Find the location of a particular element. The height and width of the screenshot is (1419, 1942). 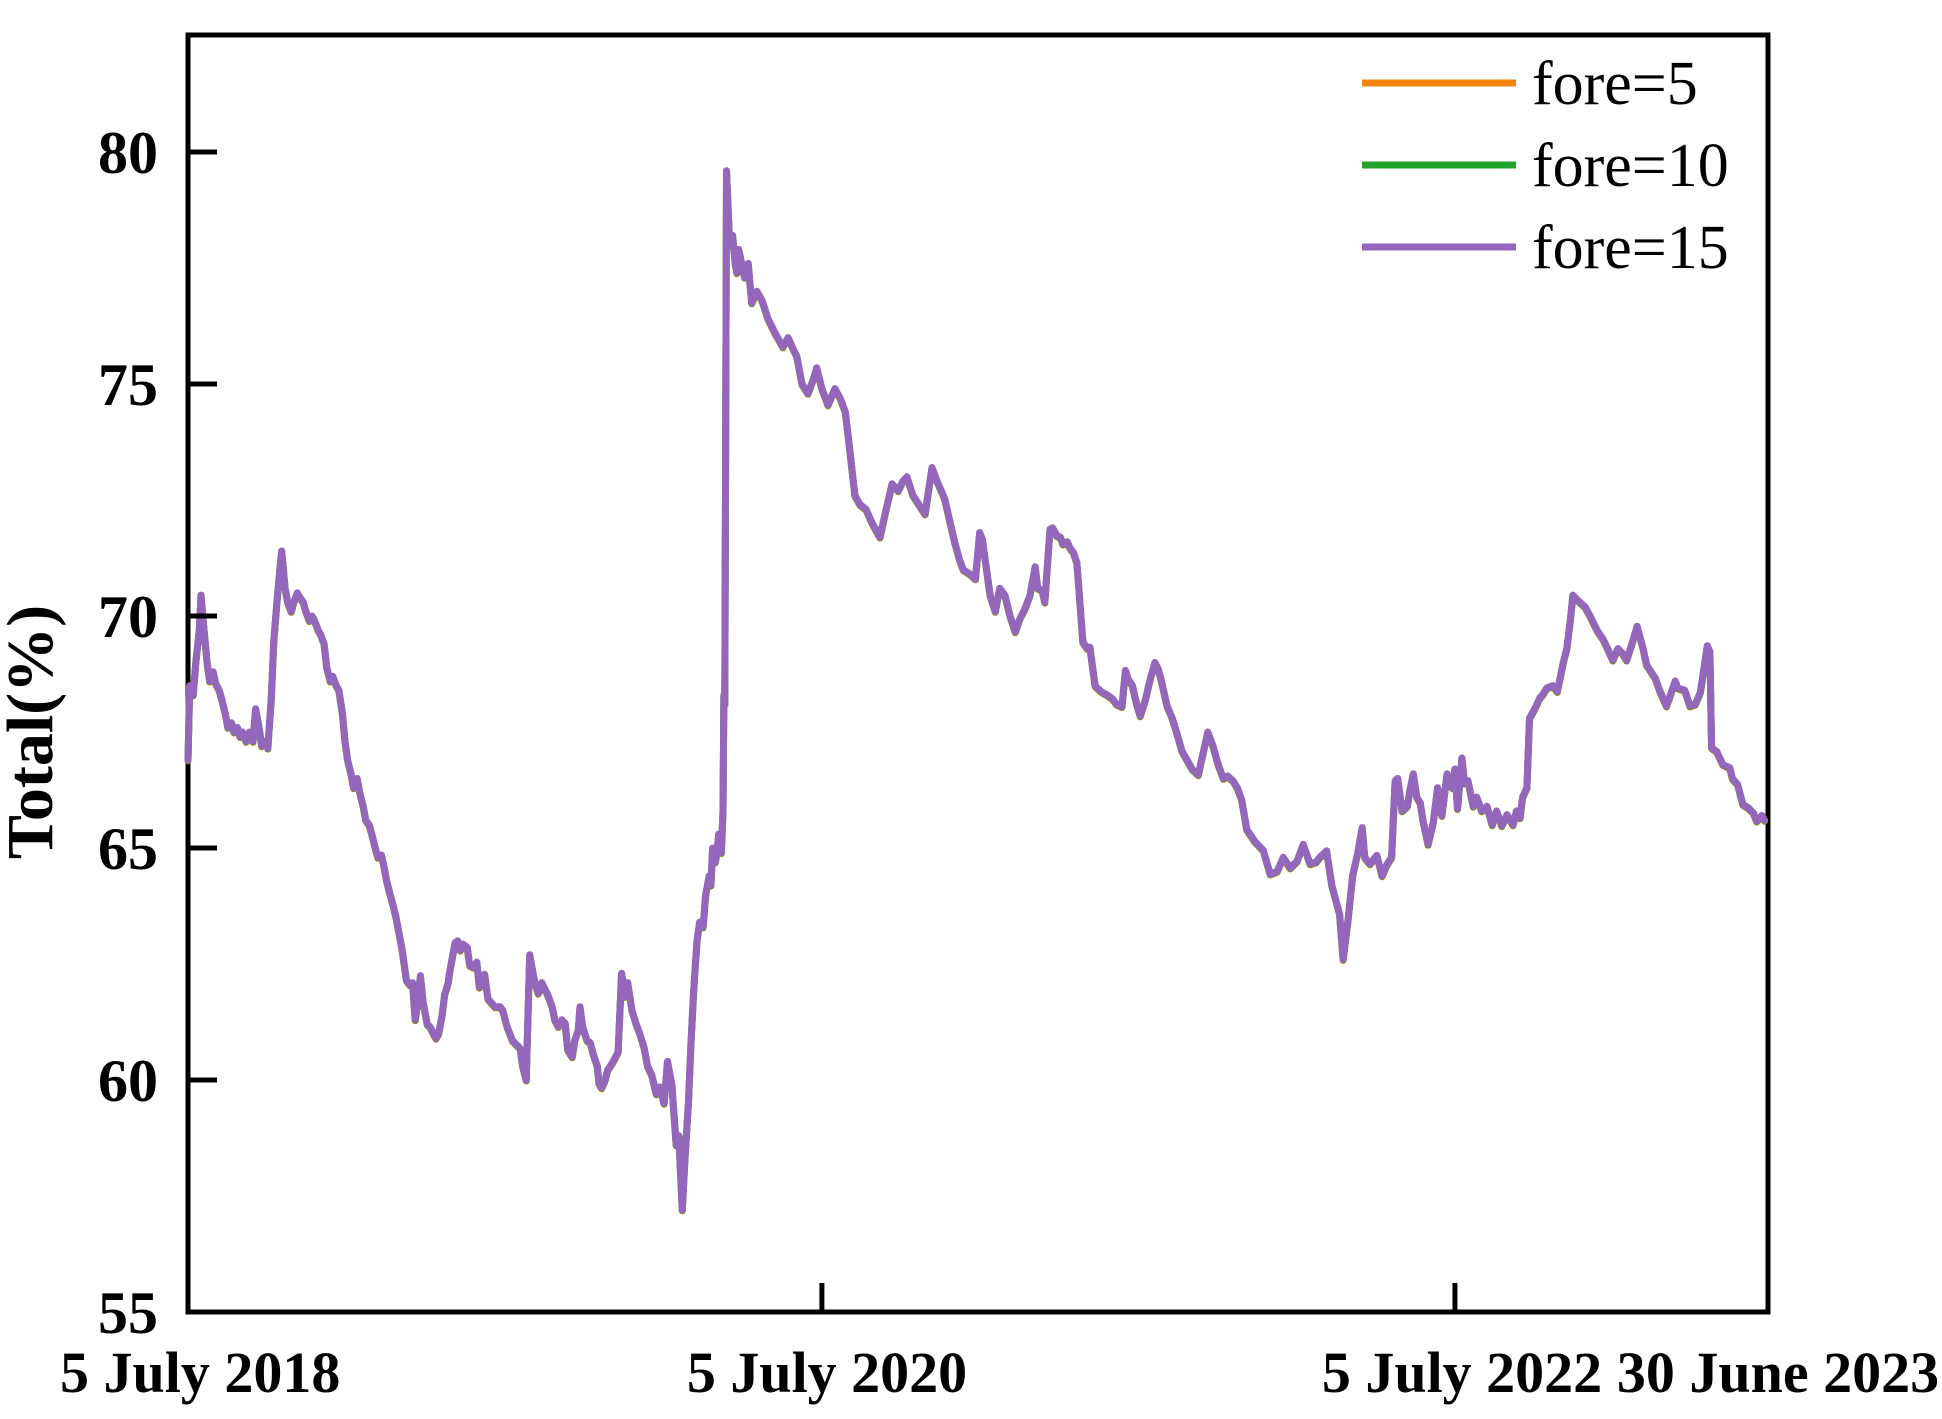

legend: fore=5 fore=10 fore=15 is located at coordinates (1545, 166).